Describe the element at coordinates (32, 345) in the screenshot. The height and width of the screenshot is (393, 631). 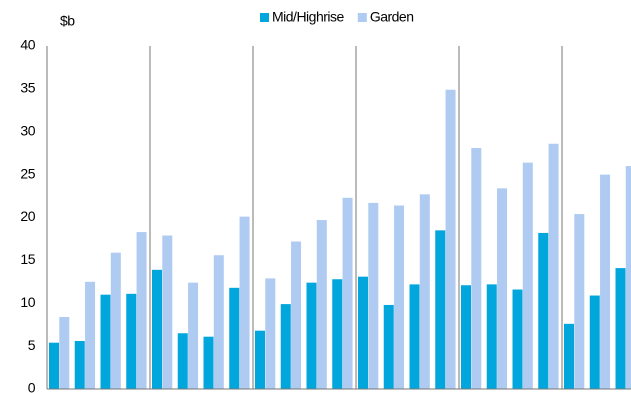
I see `y-tick-label: 5` at that location.